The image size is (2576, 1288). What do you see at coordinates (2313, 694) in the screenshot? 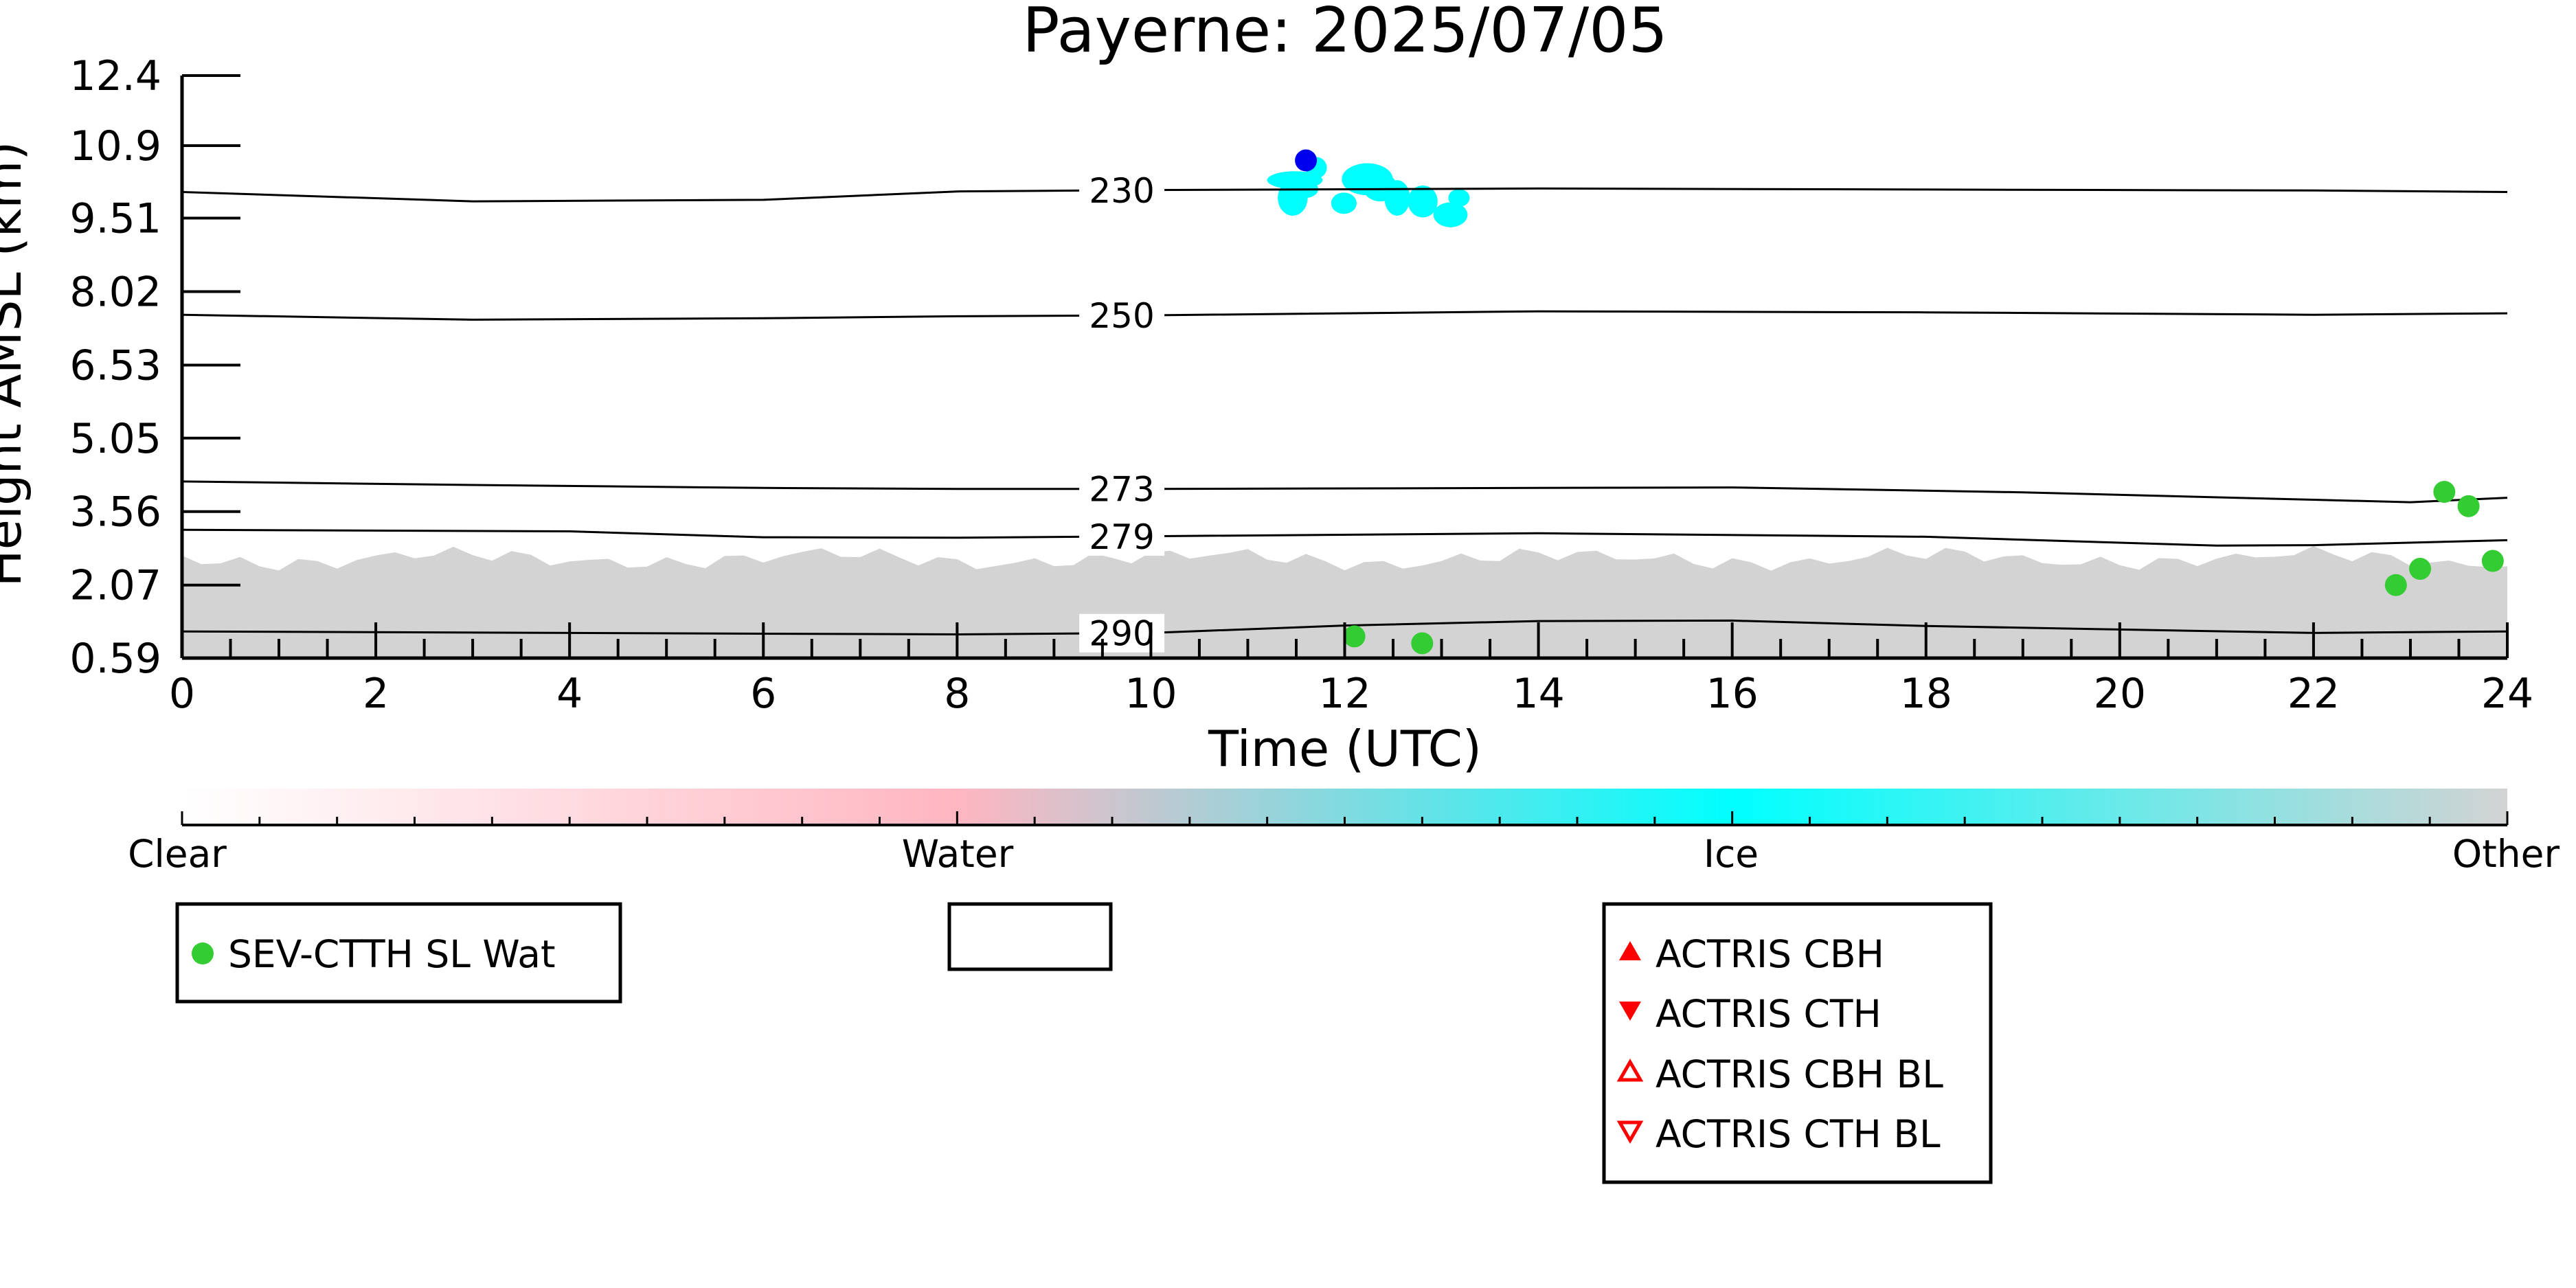
I see `x-tick-label-22: 22` at bounding box center [2313, 694].